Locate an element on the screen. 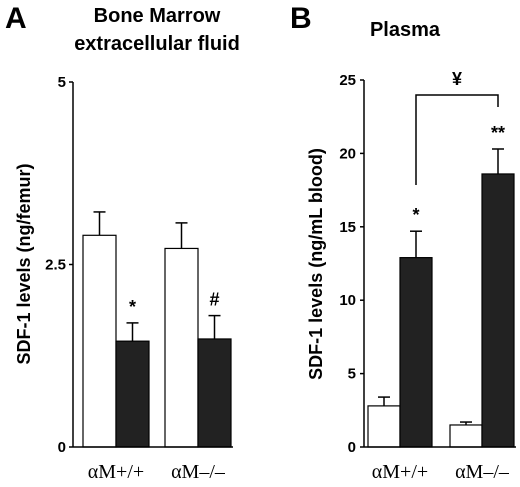  panel-b-significance-mark: ** is located at coordinates (498, 133).